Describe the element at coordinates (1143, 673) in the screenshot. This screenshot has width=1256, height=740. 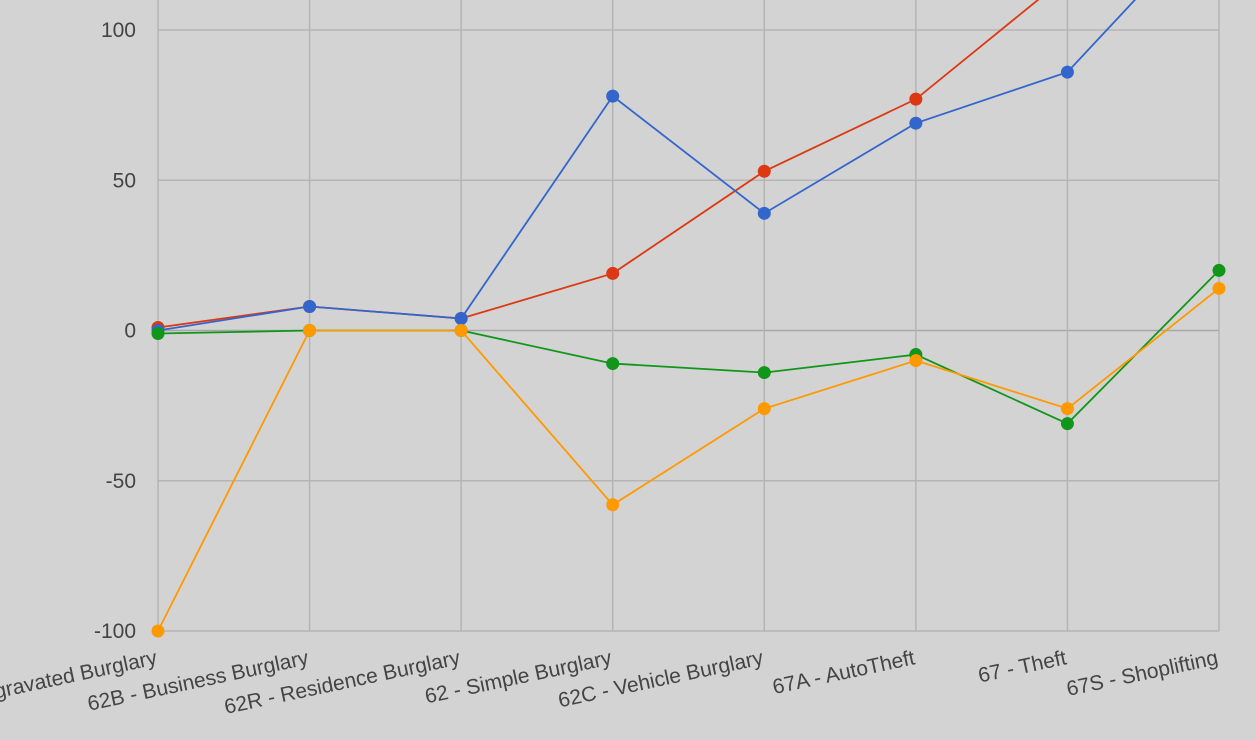
I see `x-tick-label: 67S - Shoplifting` at that location.